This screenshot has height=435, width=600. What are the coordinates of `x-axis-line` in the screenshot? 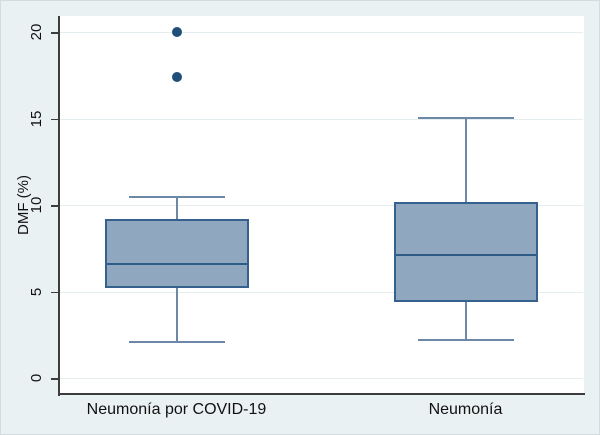 It's located at (321, 394).